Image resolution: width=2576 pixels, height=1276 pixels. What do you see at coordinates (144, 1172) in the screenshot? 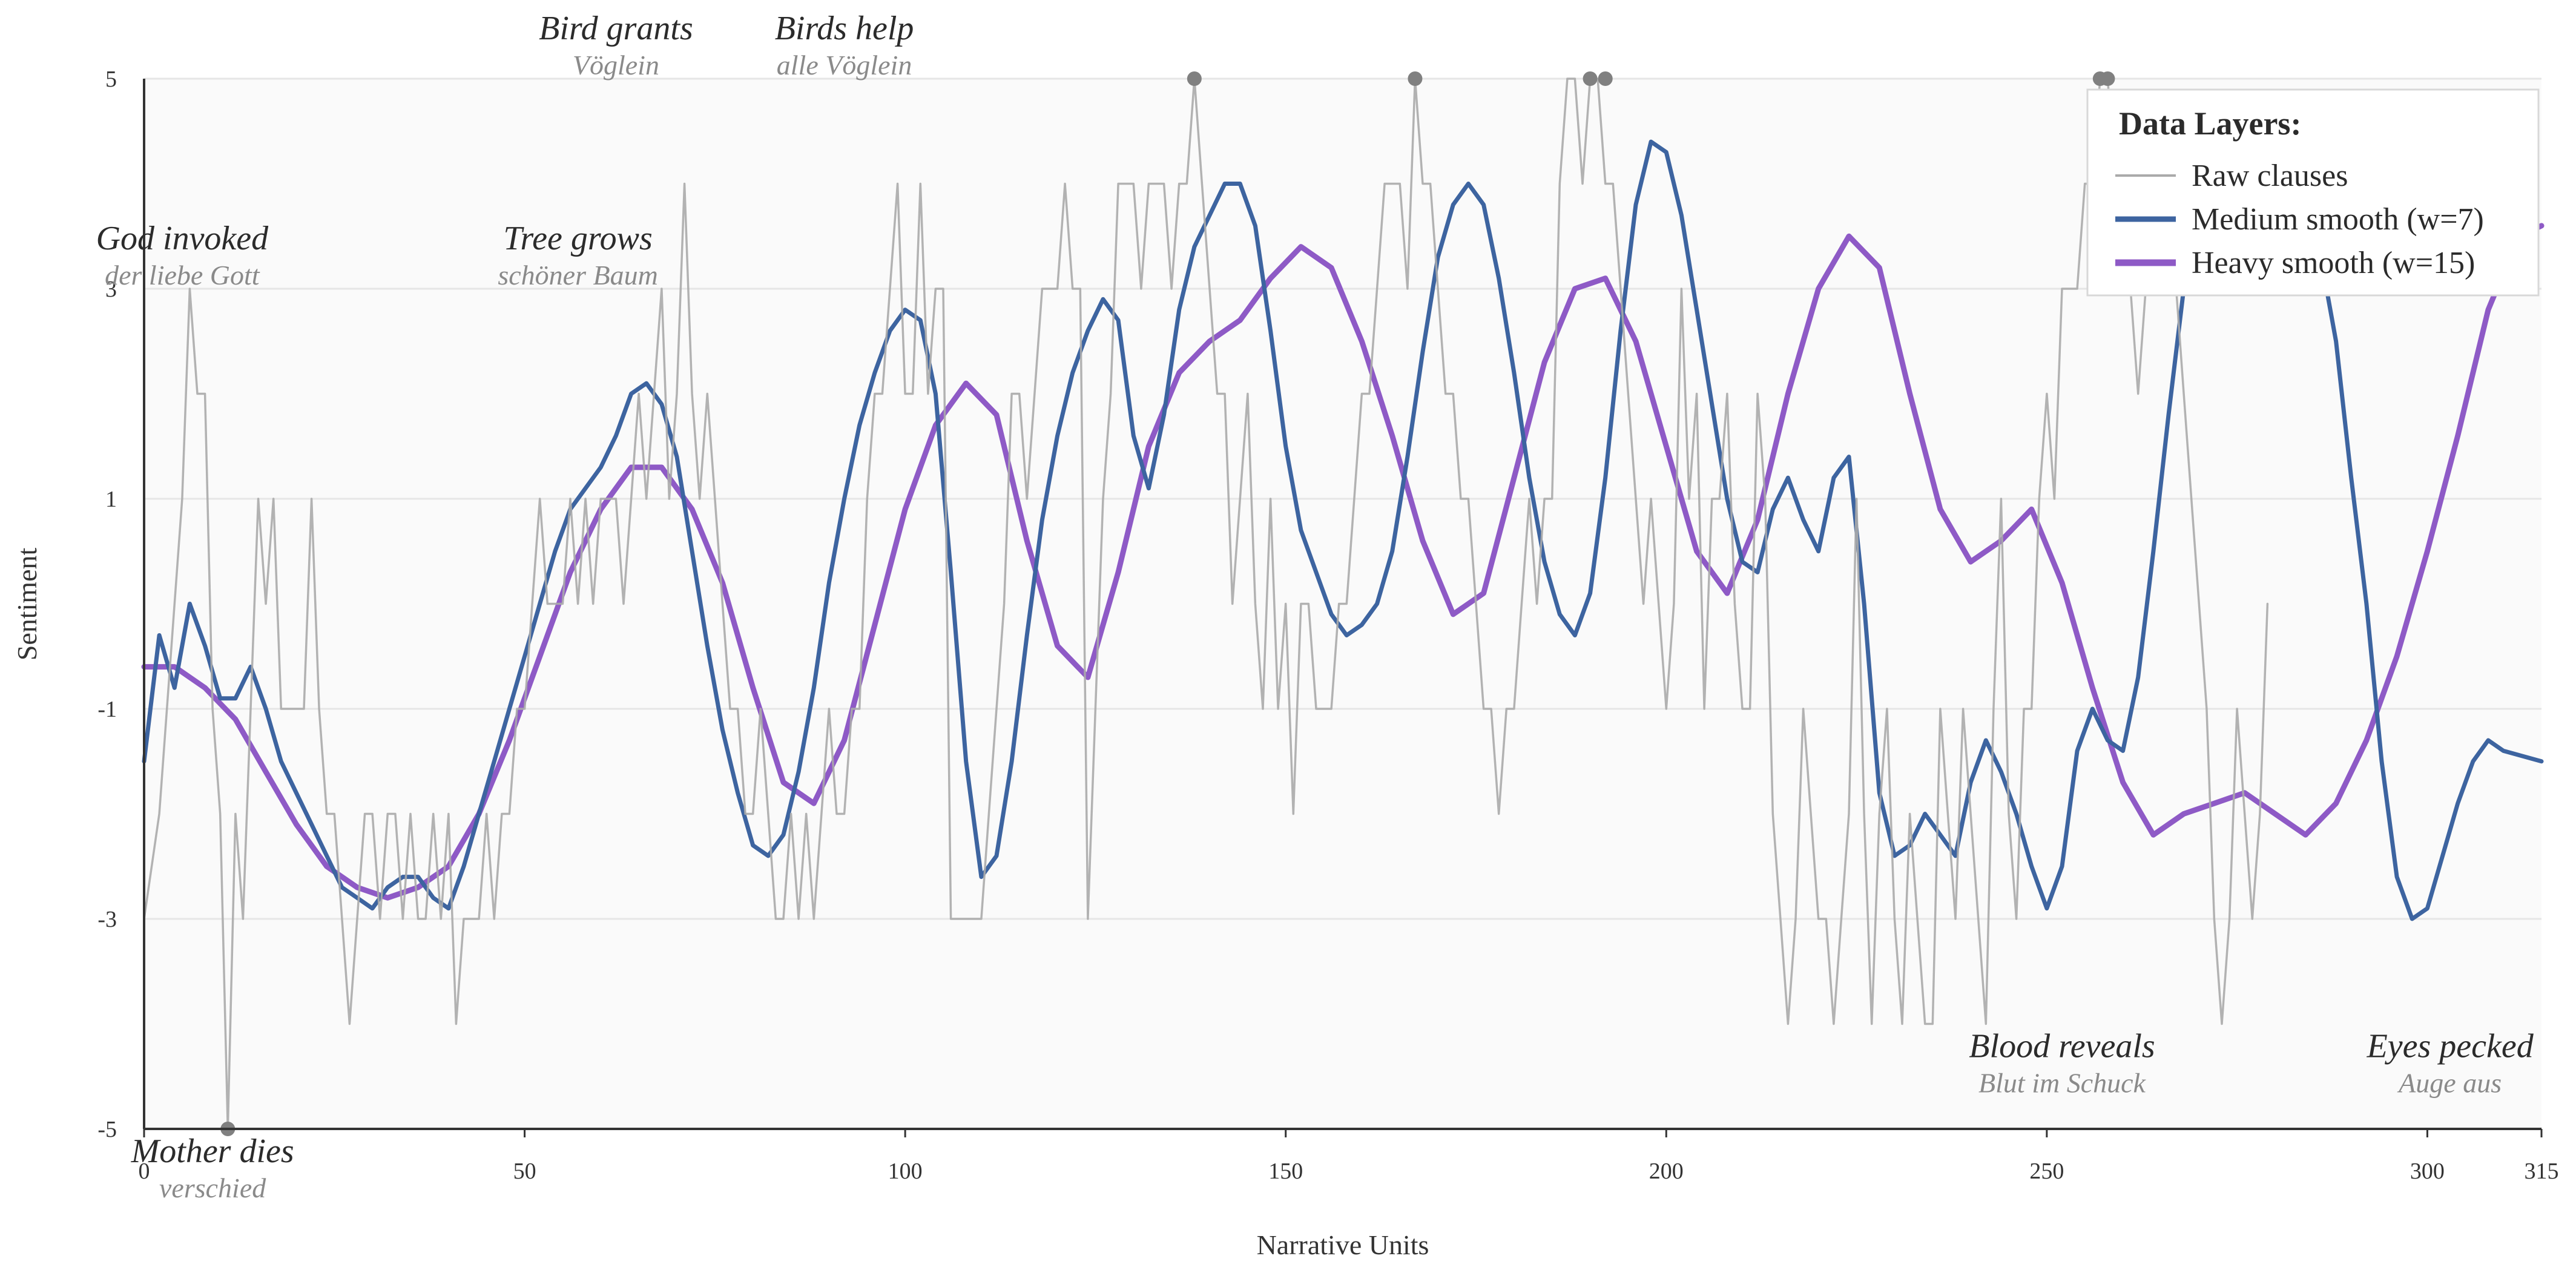
I see `x-tick-label: 0` at bounding box center [144, 1172].